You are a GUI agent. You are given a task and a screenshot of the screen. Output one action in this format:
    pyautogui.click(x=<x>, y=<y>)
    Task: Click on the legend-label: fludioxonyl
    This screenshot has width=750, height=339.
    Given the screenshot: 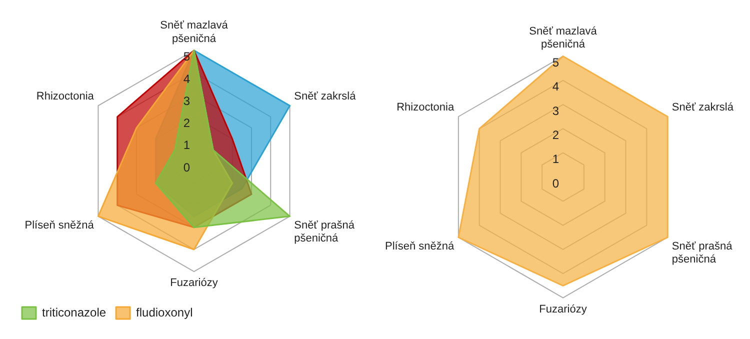 What is the action you would take?
    pyautogui.click(x=164, y=312)
    